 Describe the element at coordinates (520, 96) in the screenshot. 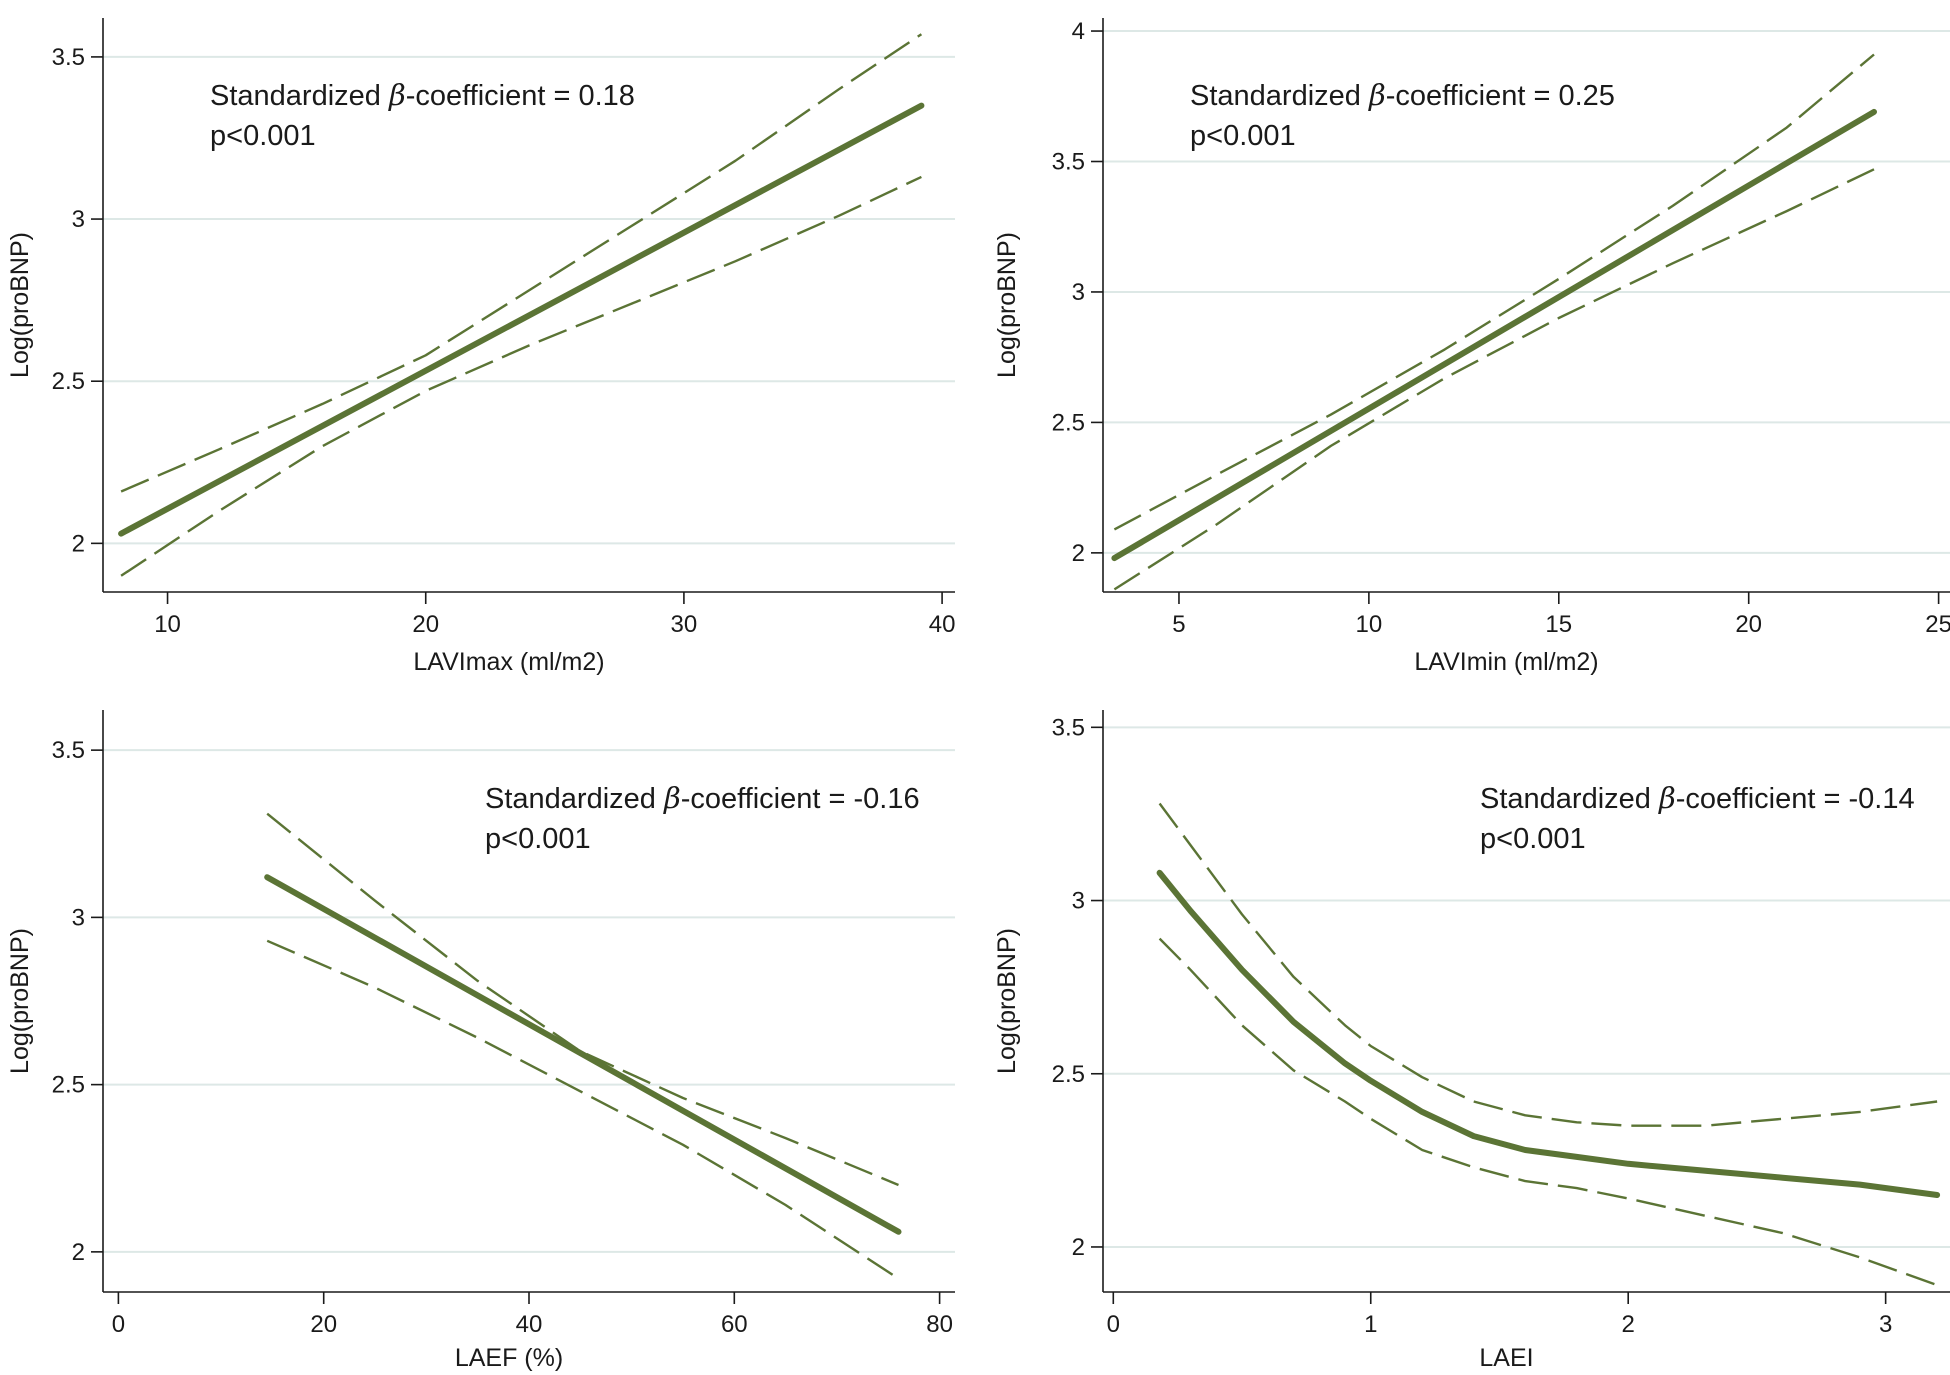

I see `annotation-suffix: -coefficient = 0.18` at that location.